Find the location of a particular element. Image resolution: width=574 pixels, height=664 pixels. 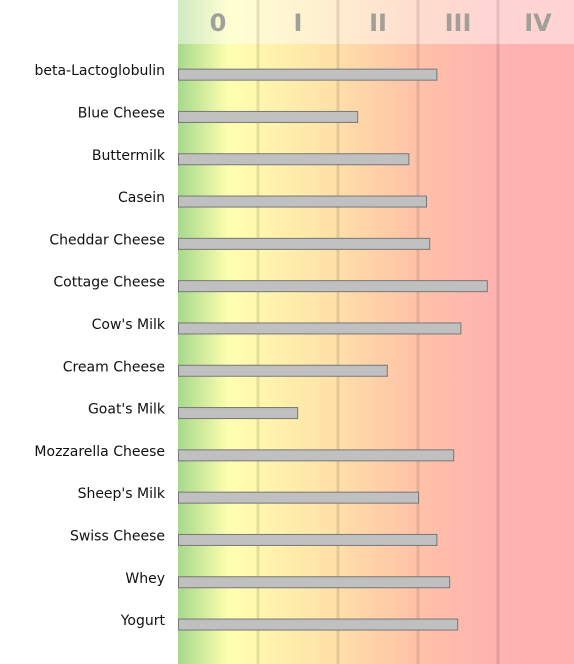

category-label: Blue Cheese is located at coordinates (121, 113).